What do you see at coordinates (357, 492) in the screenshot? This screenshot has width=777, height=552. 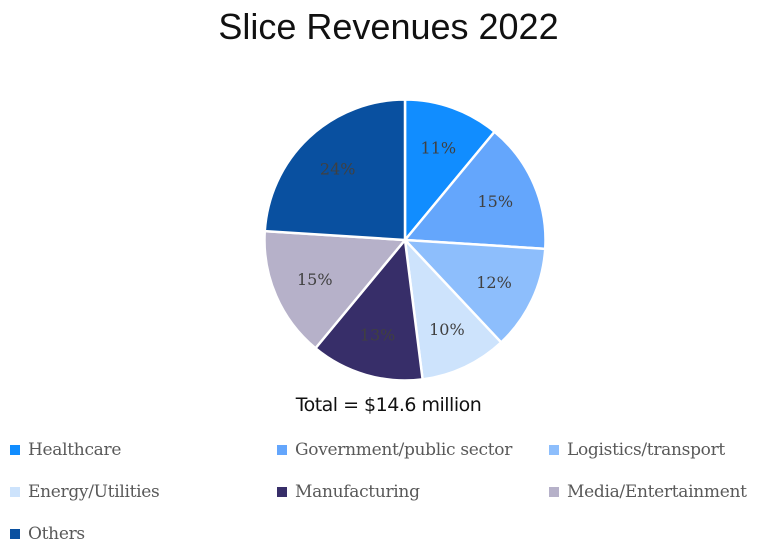 I see `legend-label: Manufacturing` at bounding box center [357, 492].